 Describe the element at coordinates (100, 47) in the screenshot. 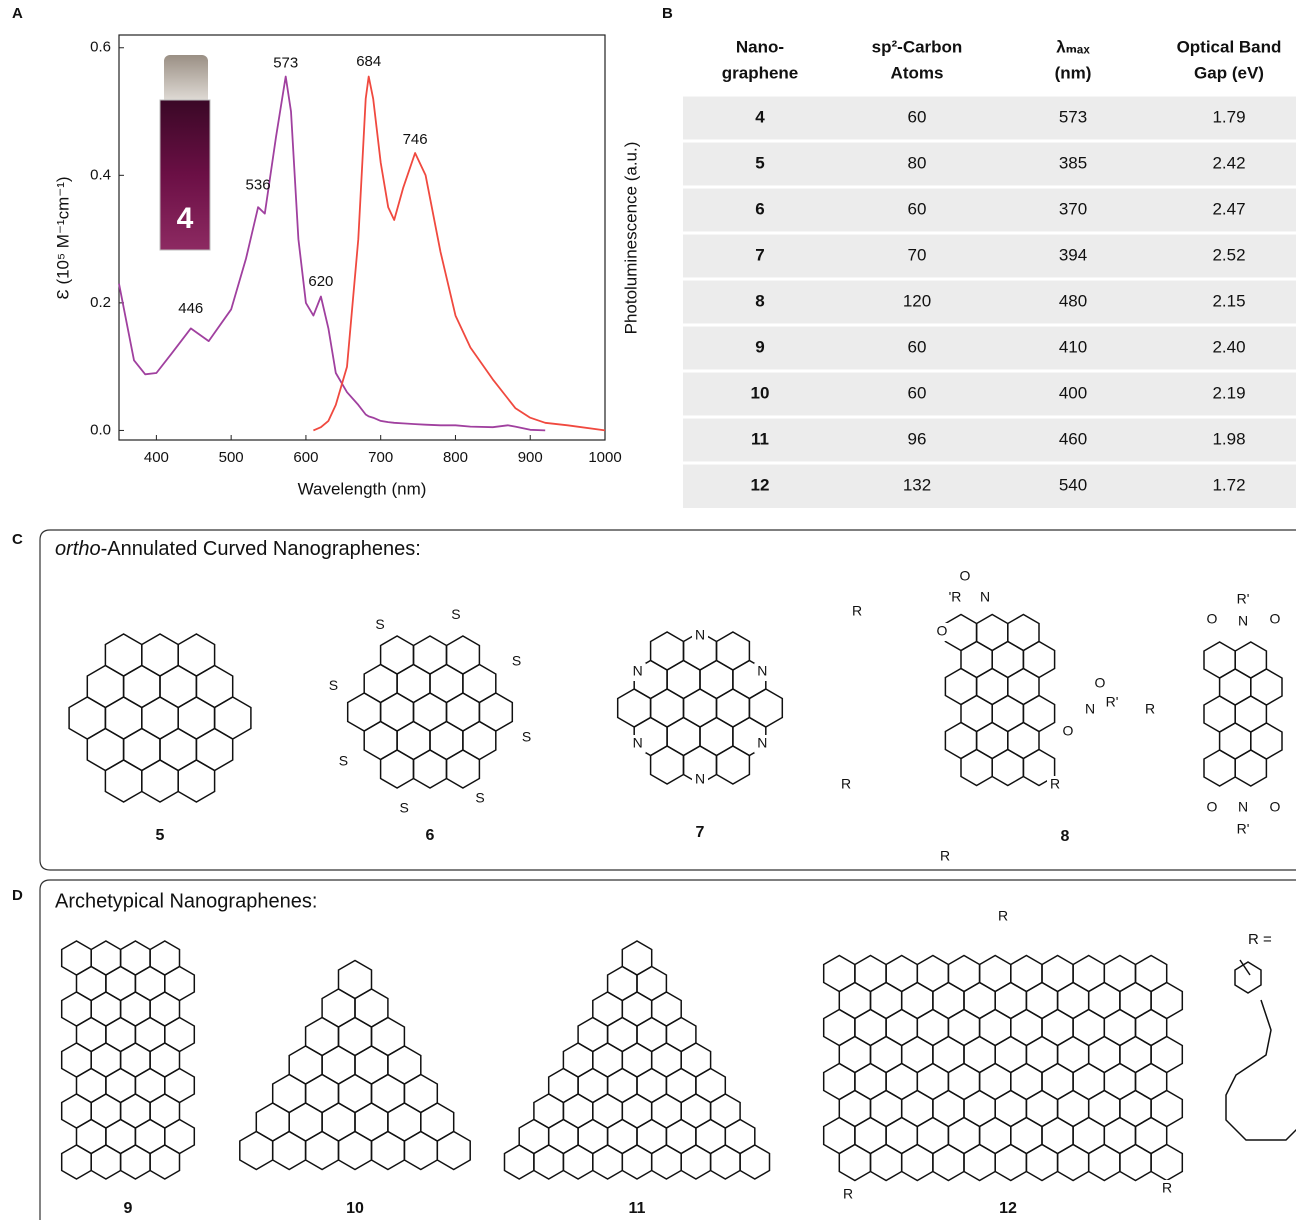

I see `y-tick-label: 0.6` at that location.